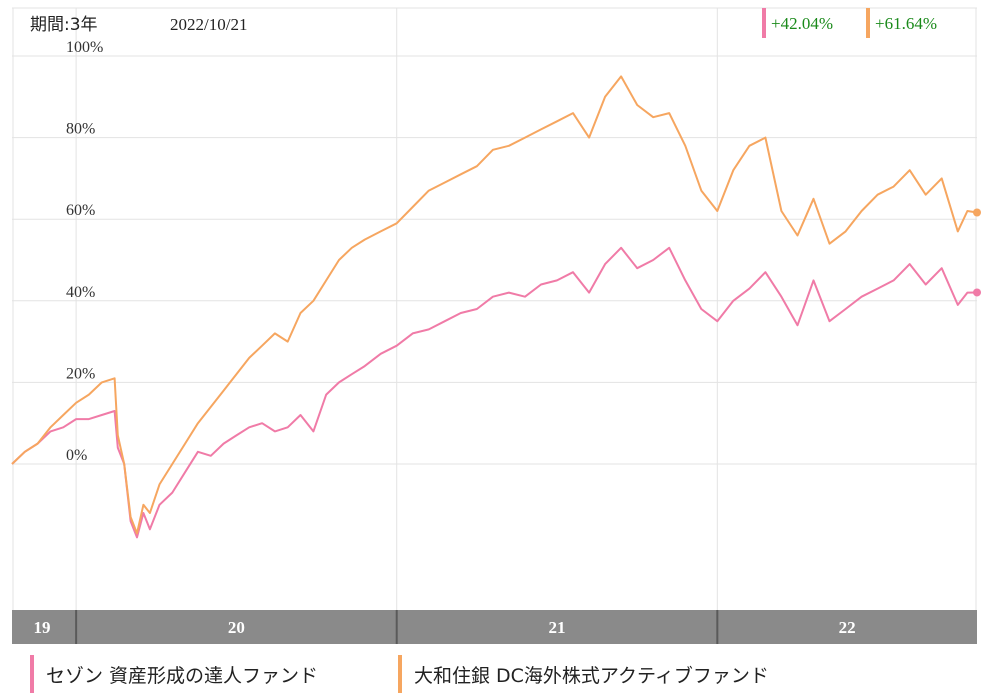  I want to click on legend-item-1: セゾン 資産形成の達人ファンド, so click(174, 674).